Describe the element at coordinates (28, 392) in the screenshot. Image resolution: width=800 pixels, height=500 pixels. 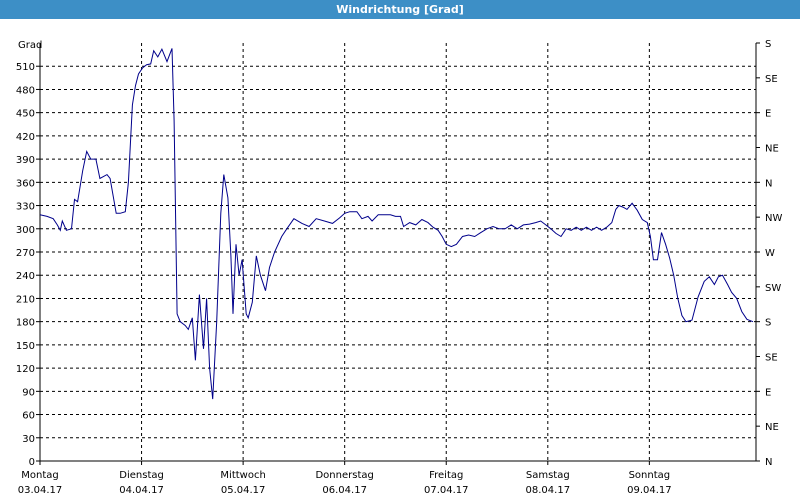
I see `y-tick-label: 90` at that location.